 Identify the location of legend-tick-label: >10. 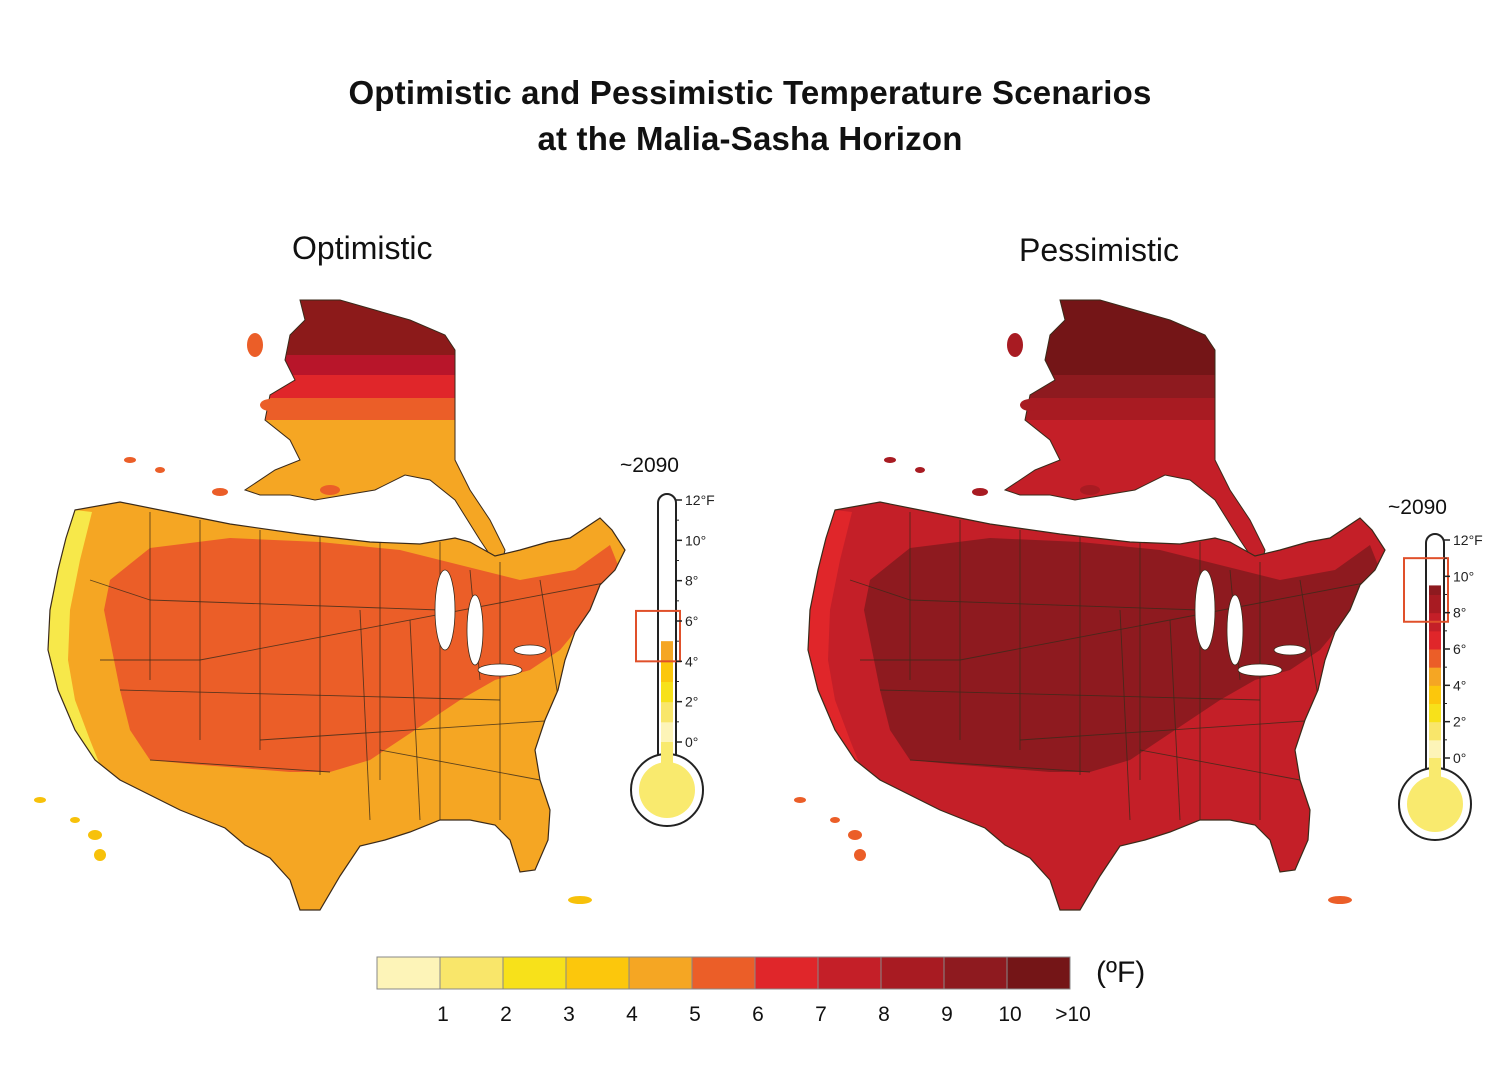
(1073, 1014).